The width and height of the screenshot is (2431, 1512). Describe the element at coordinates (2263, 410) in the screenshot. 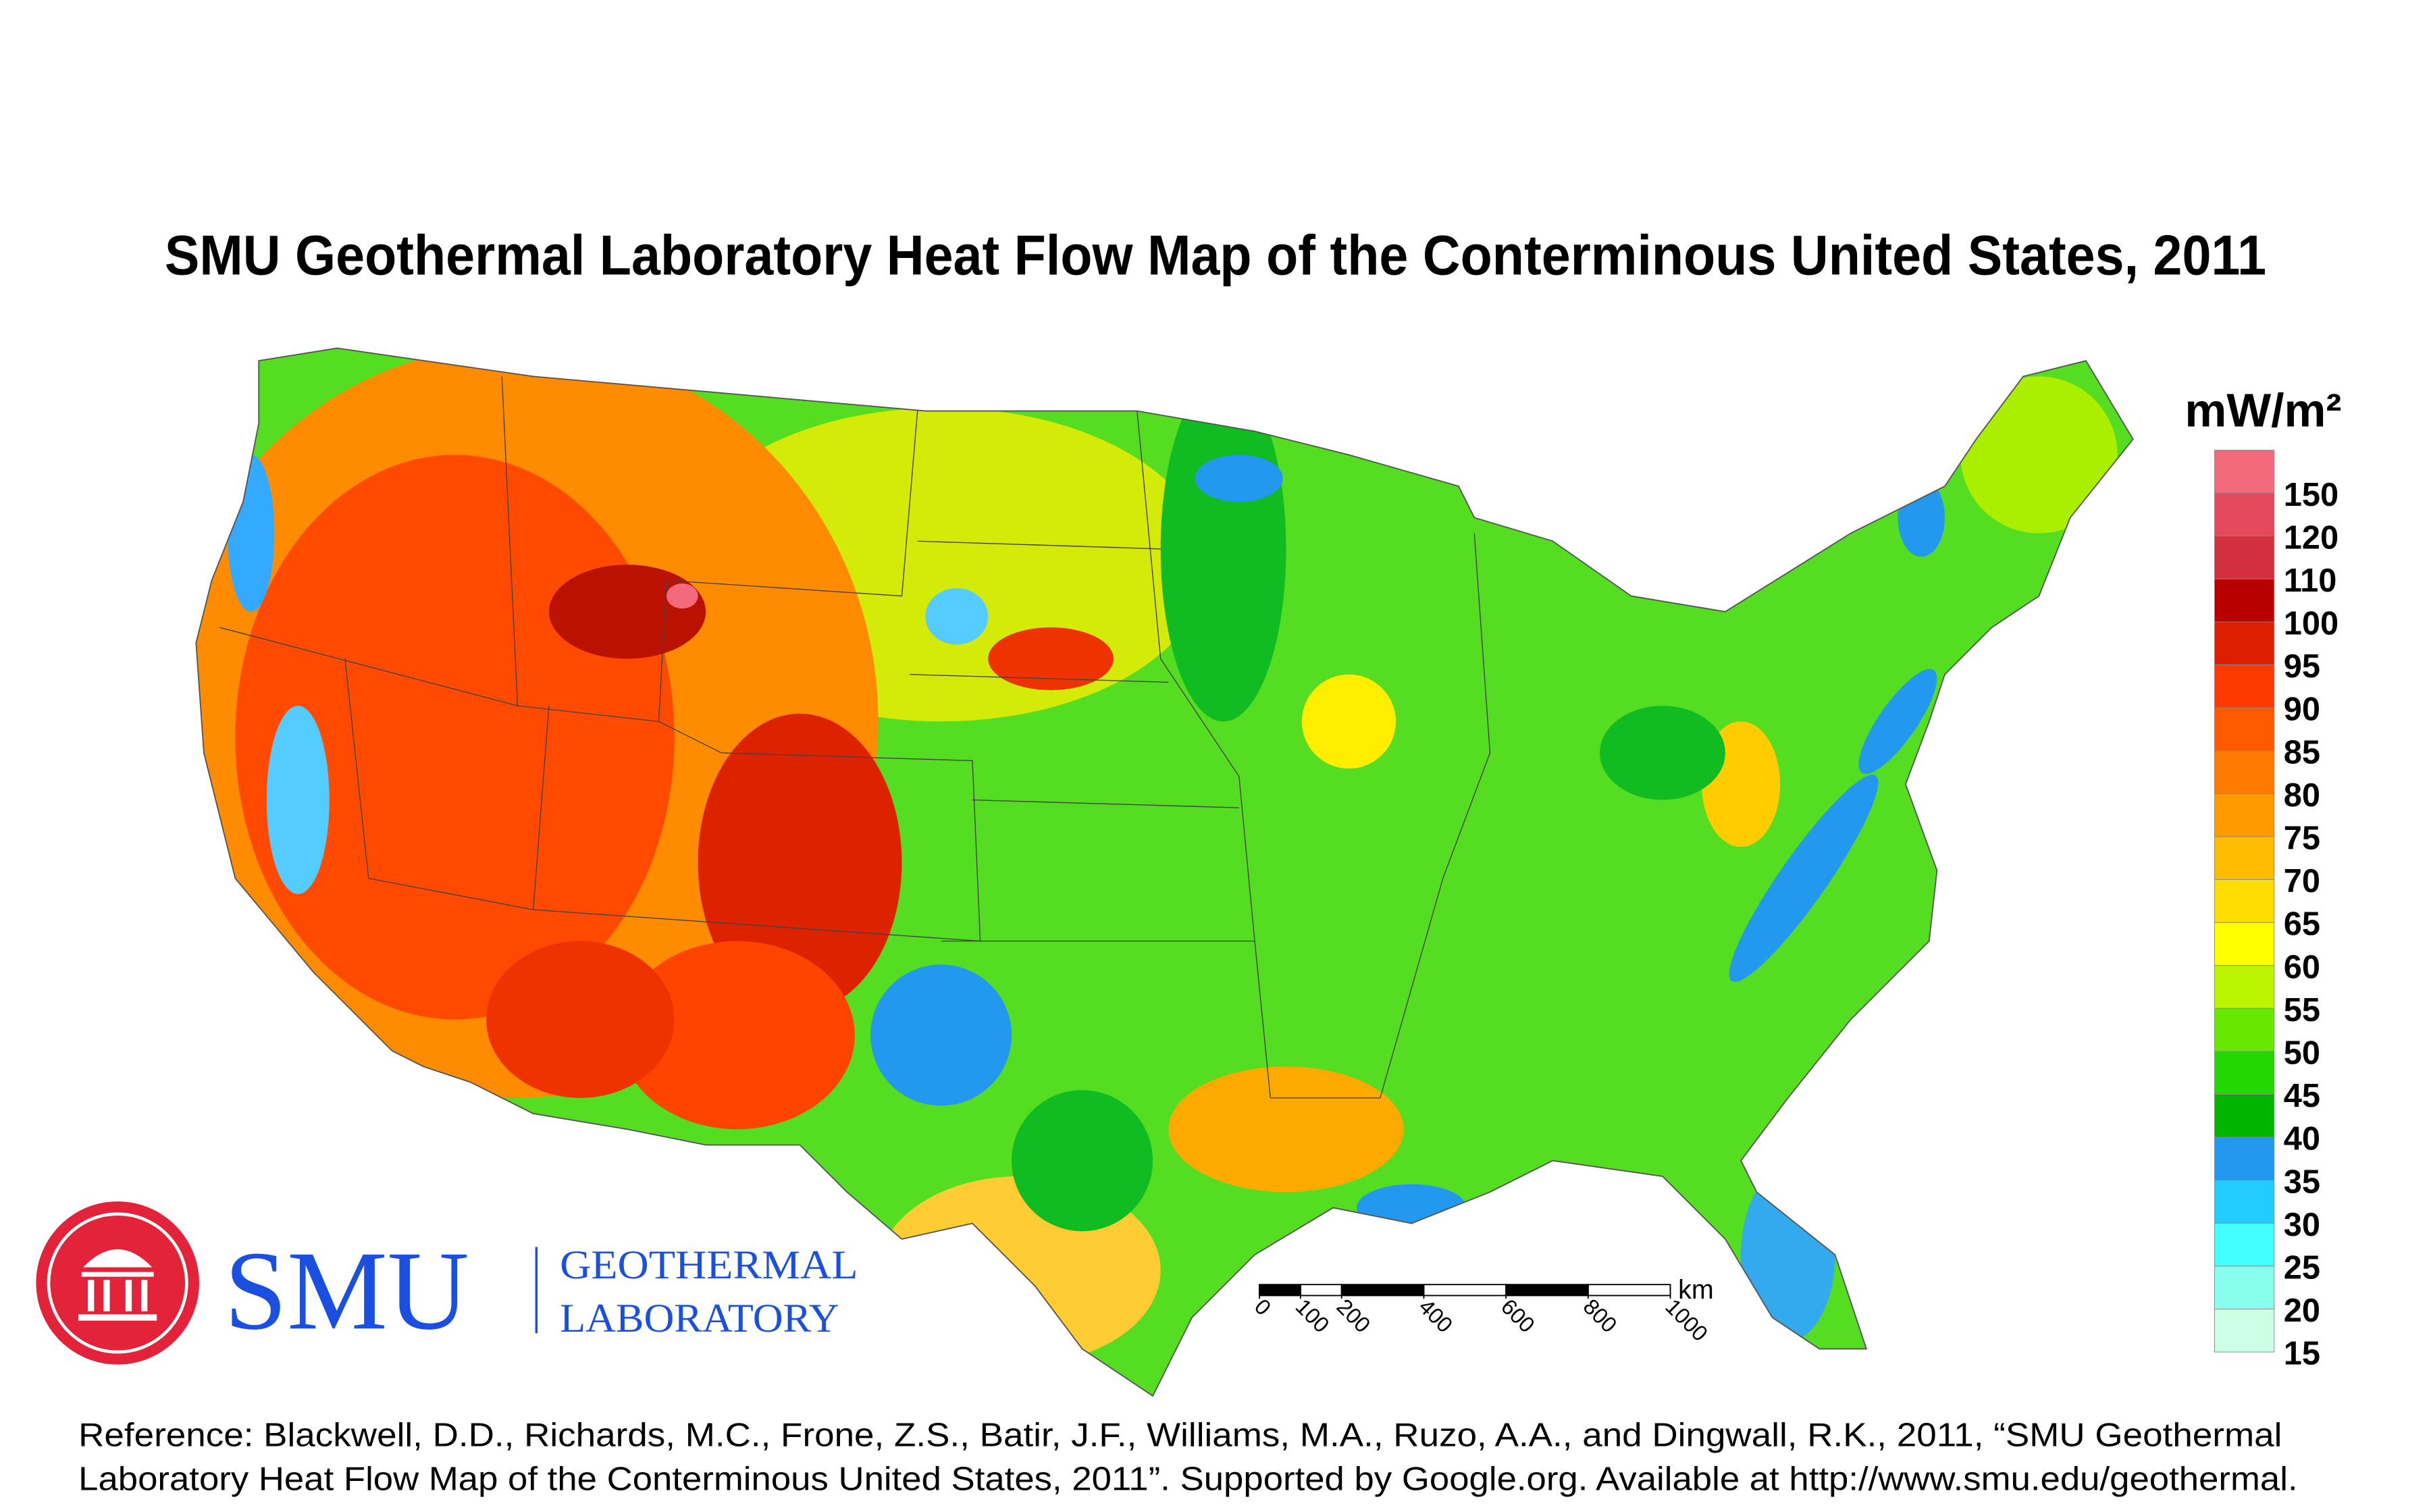

I see `legend-unit: mW/m²` at that location.